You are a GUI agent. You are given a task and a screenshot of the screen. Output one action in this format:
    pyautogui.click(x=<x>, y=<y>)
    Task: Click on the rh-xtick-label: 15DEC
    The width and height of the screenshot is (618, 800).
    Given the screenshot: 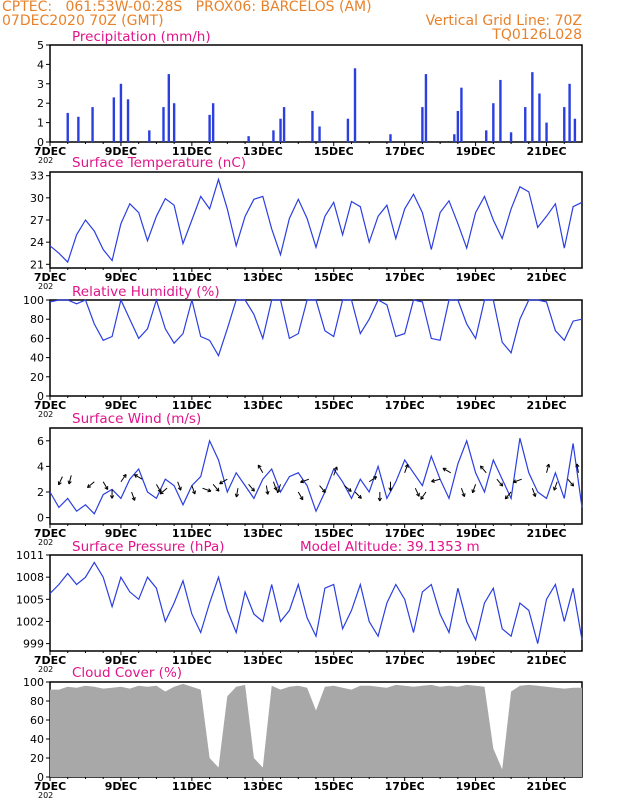 What is the action you would take?
    pyautogui.click(x=334, y=405)
    